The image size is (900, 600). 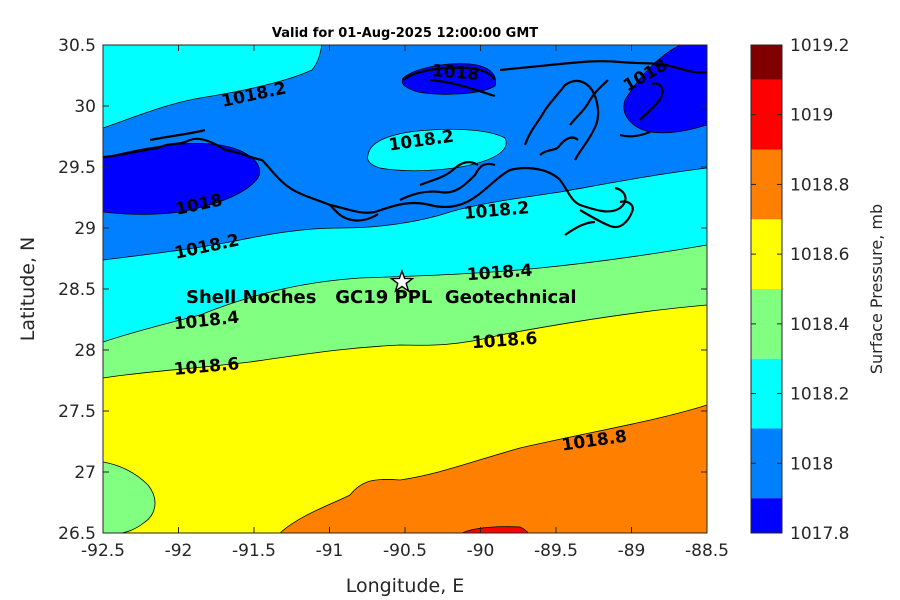 I want to click on colorbar-label: Surface Pressure, mb, so click(x=876, y=289).